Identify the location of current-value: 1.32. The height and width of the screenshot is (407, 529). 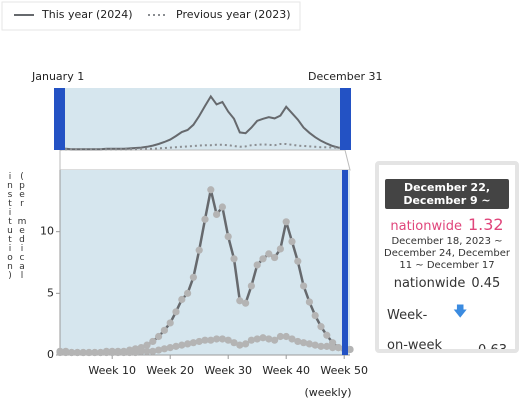
(485, 224).